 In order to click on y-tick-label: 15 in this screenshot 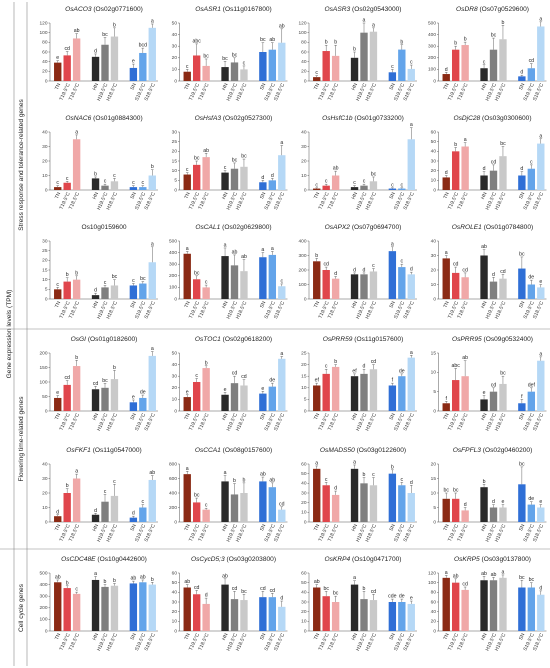, I will do `click(45, 270)`.